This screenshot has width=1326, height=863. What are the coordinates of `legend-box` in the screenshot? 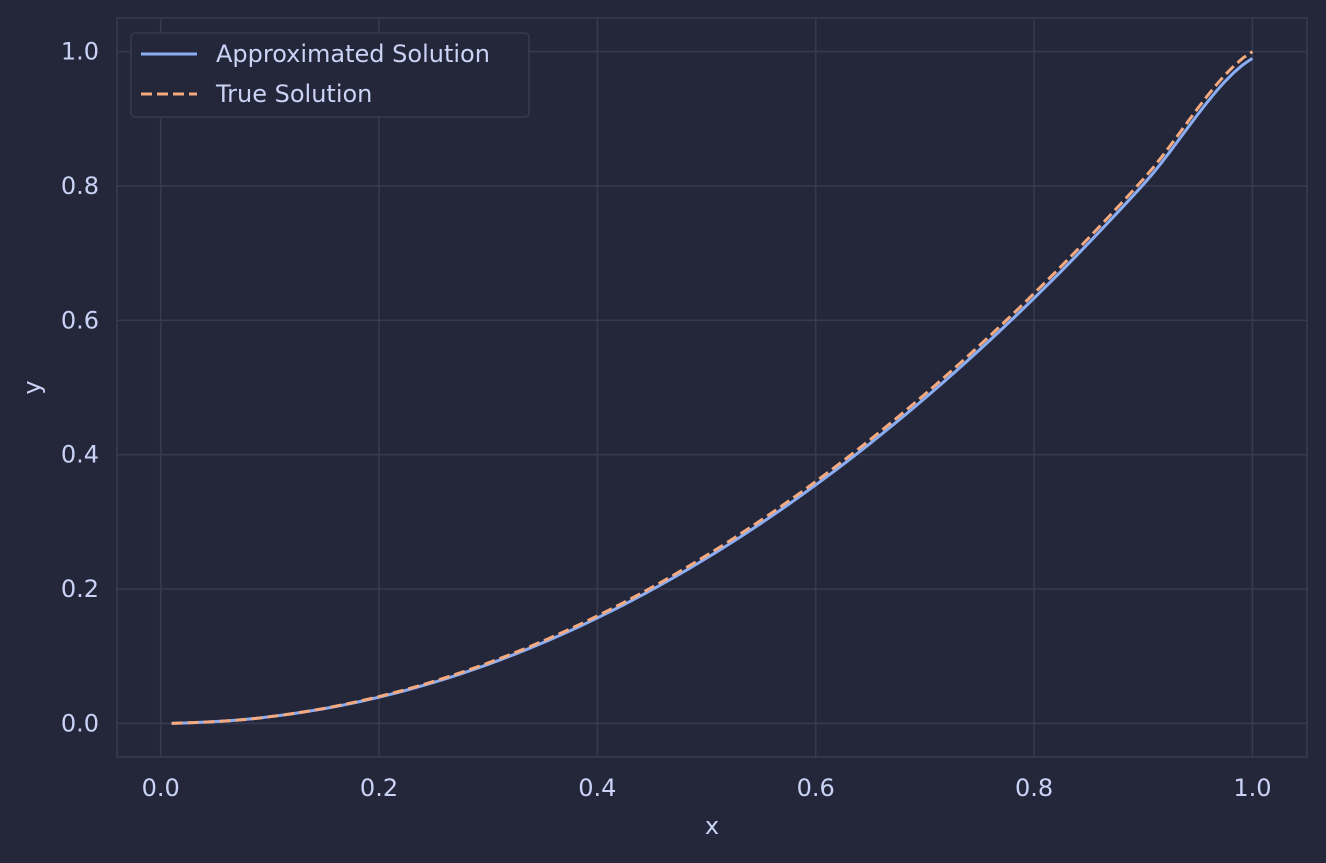 It's located at (330, 75).